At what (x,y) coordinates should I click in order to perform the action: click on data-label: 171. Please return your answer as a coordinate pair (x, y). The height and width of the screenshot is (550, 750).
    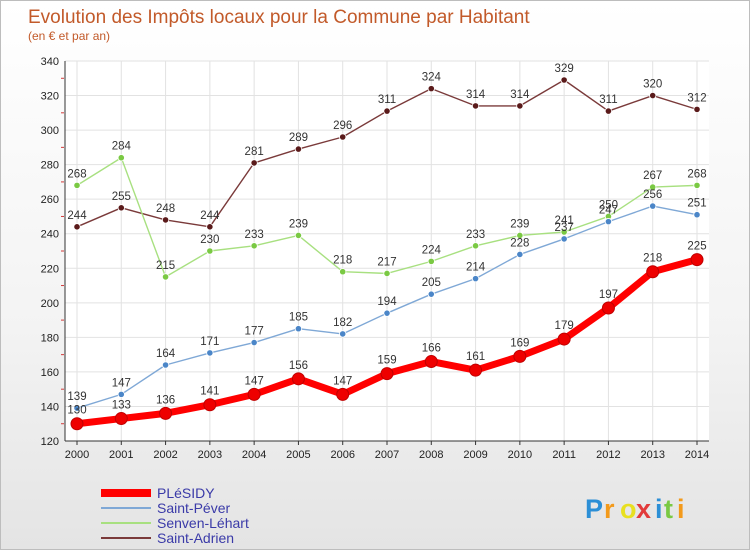
    Looking at the image, I should click on (209, 342).